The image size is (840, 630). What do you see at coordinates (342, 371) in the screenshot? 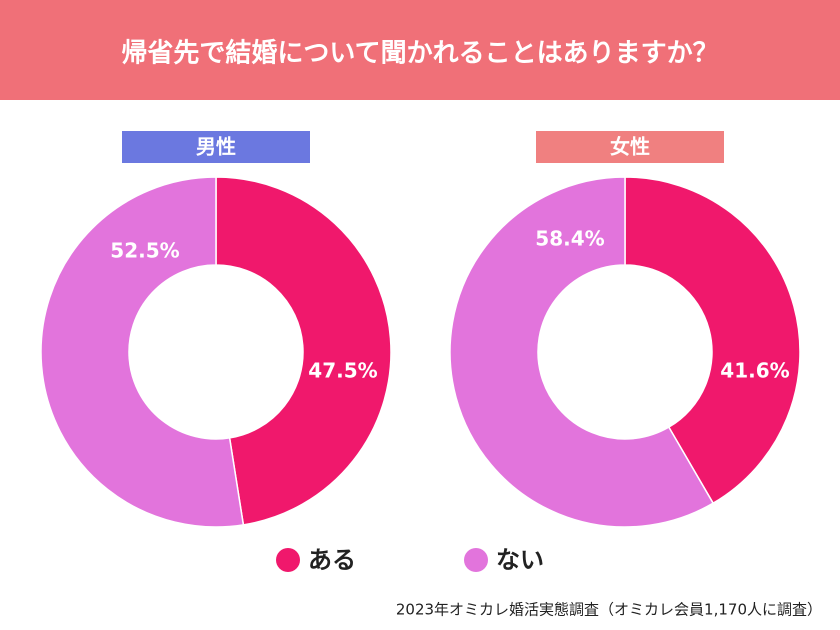
I see `value-label: 47.5%` at bounding box center [342, 371].